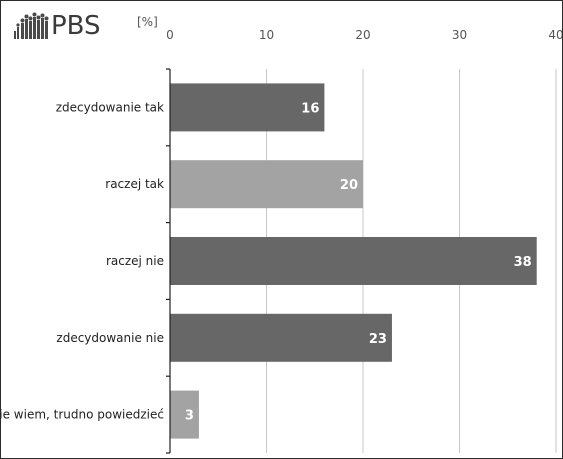 This screenshot has width=563, height=459. Describe the element at coordinates (310, 108) in the screenshot. I see `data-label: 16` at that location.